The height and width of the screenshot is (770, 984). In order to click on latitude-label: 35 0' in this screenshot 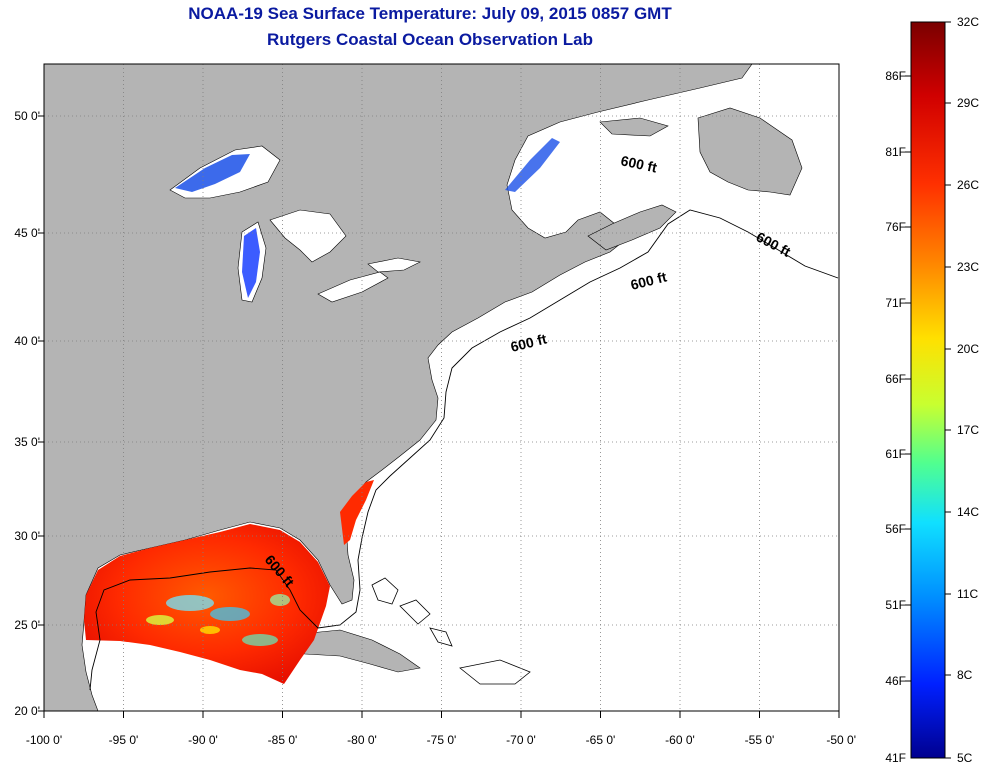, I will do `click(27, 442)`.